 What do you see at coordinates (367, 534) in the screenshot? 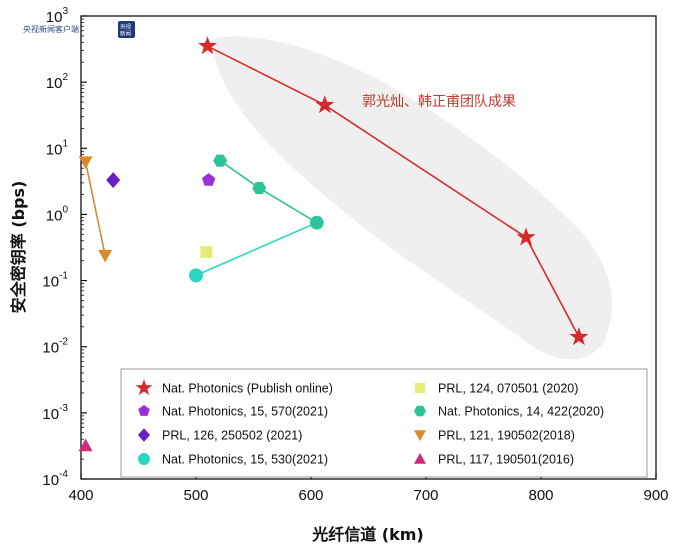
I see `x-axis-title: 光纤信道 (km)` at bounding box center [367, 534].